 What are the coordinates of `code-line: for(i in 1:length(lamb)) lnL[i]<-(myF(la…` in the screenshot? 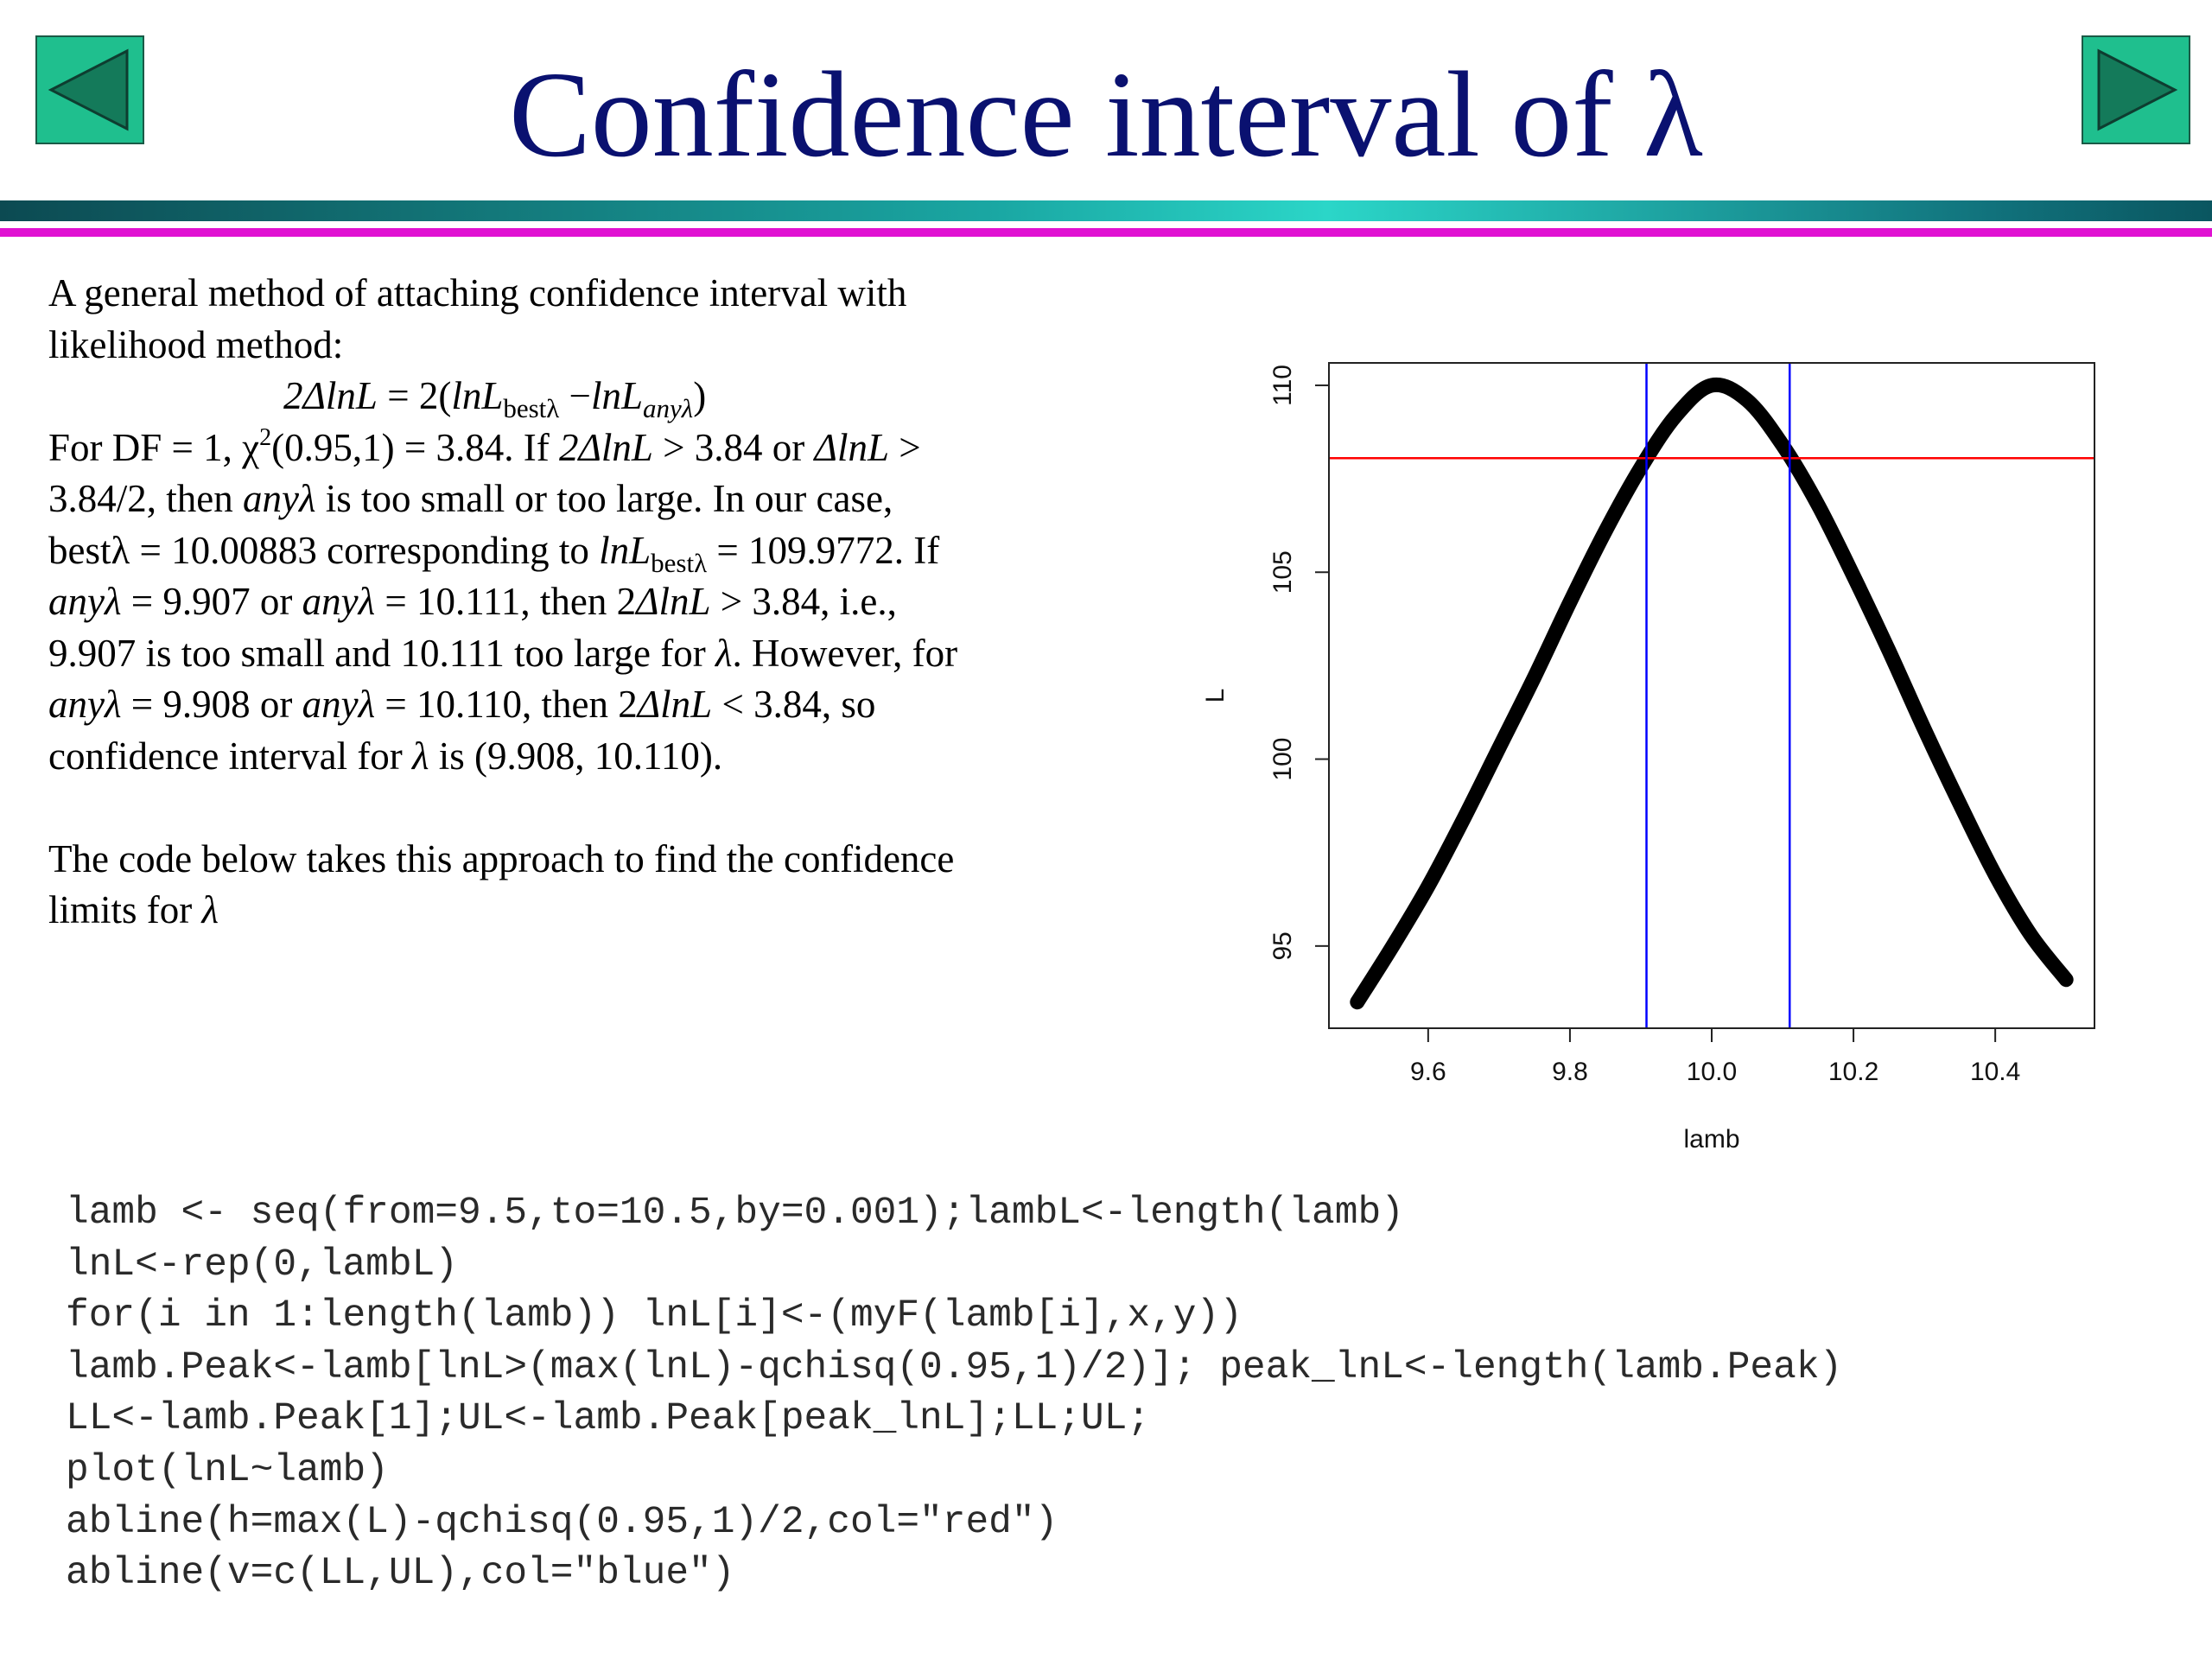 It's located at (654, 1316).